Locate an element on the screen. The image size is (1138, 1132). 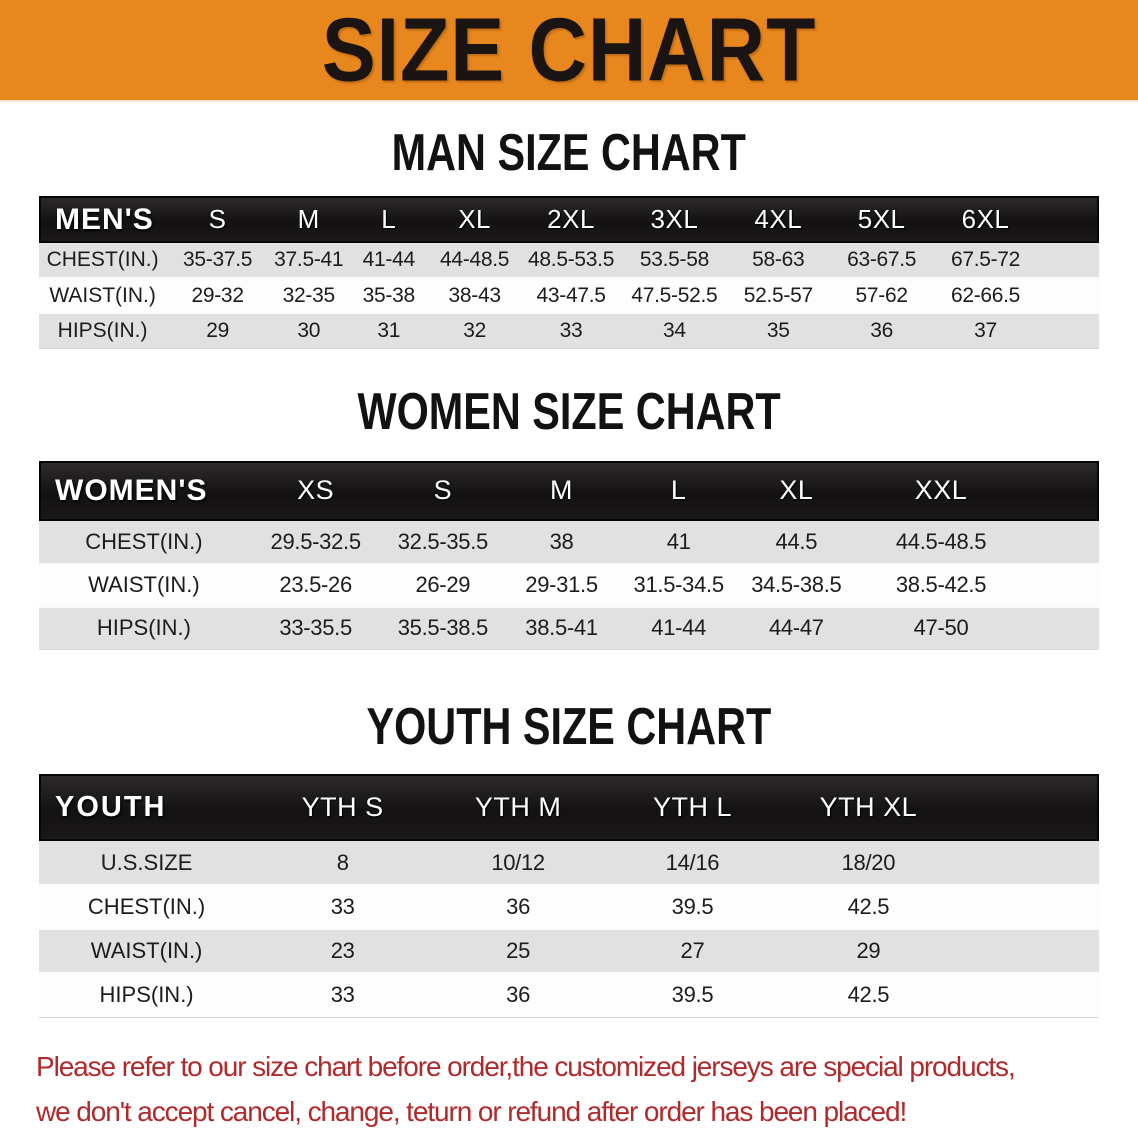
size-value: 25 is located at coordinates (518, 950).